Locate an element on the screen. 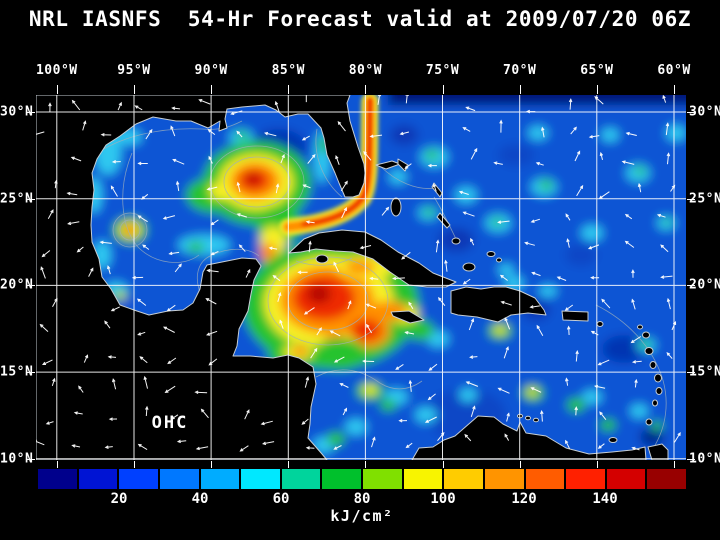 The image size is (720, 540). lat-tick-label-right: 15°N is located at coordinates (704, 372).